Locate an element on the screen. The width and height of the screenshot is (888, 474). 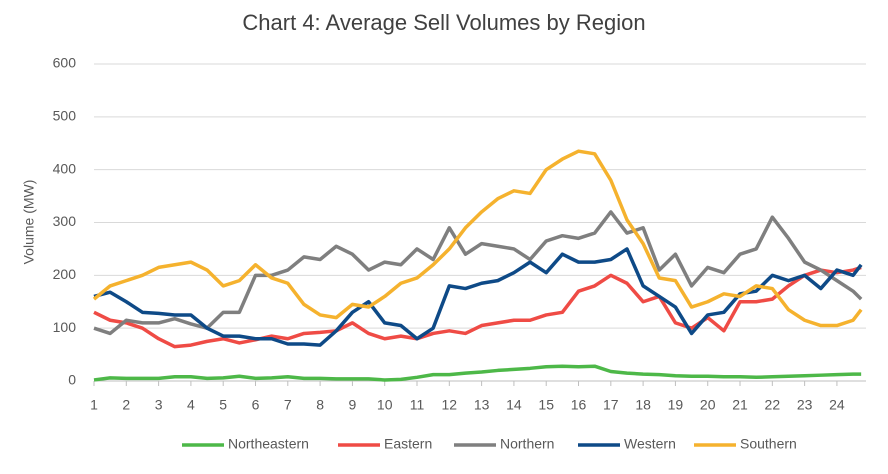
x-tick-label: 9 is located at coordinates (353, 405).